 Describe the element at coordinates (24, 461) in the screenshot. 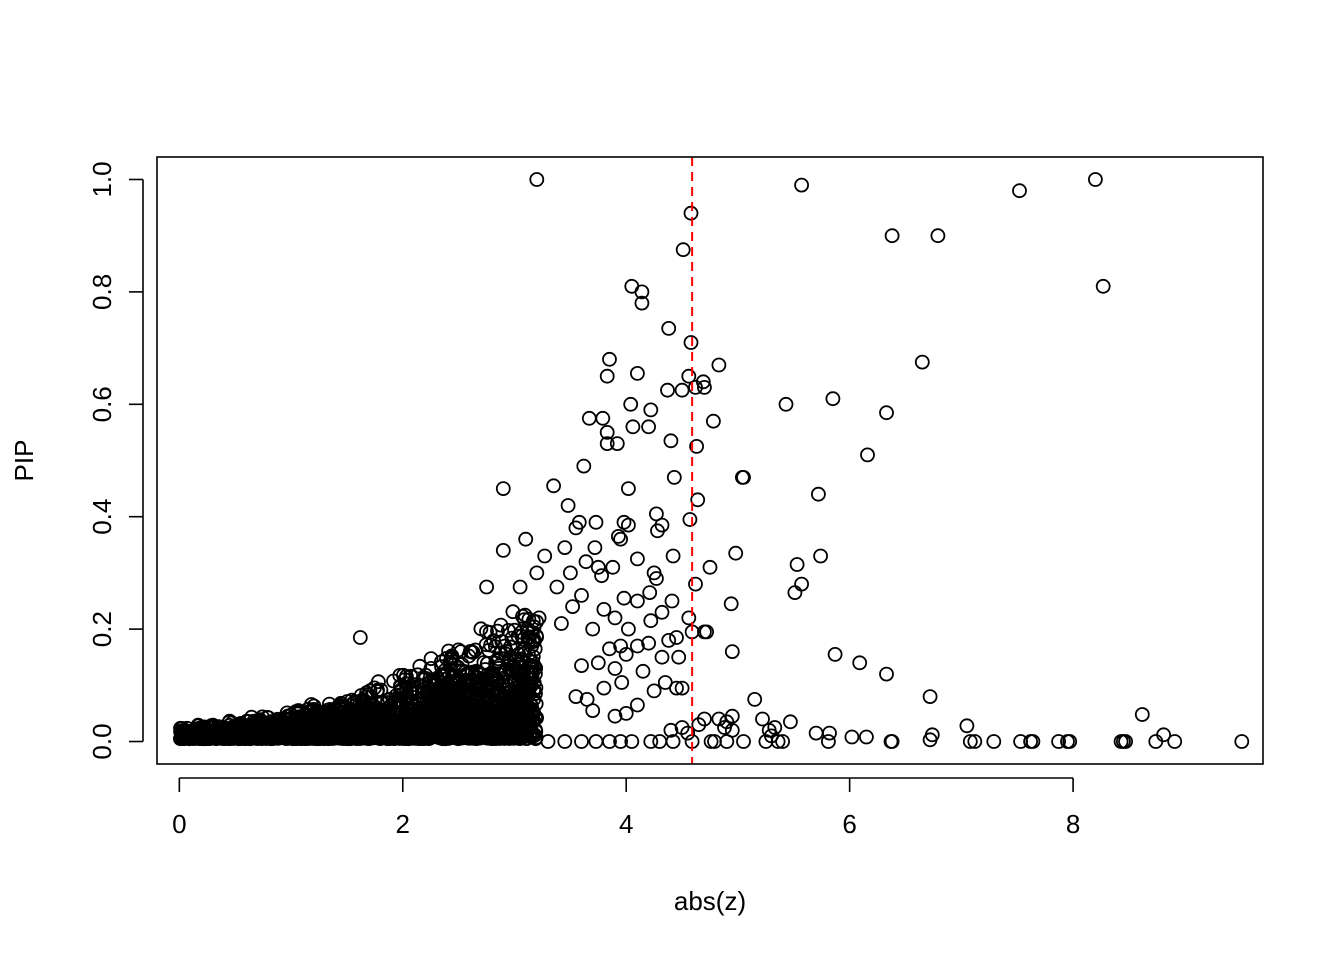

I see `y-axis-title: PIP` at that location.